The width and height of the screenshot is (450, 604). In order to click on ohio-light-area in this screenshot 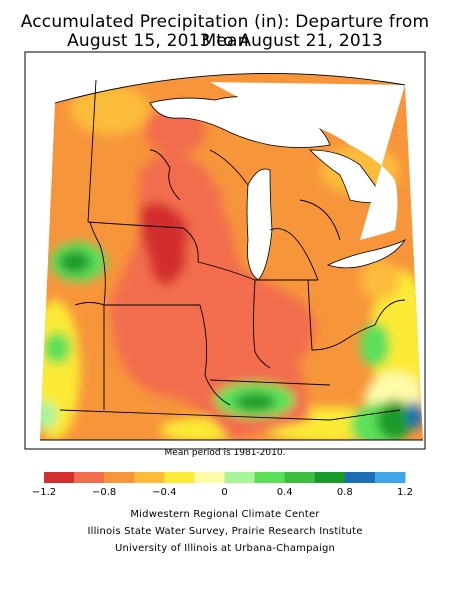, I will do `click(380, 280)`.